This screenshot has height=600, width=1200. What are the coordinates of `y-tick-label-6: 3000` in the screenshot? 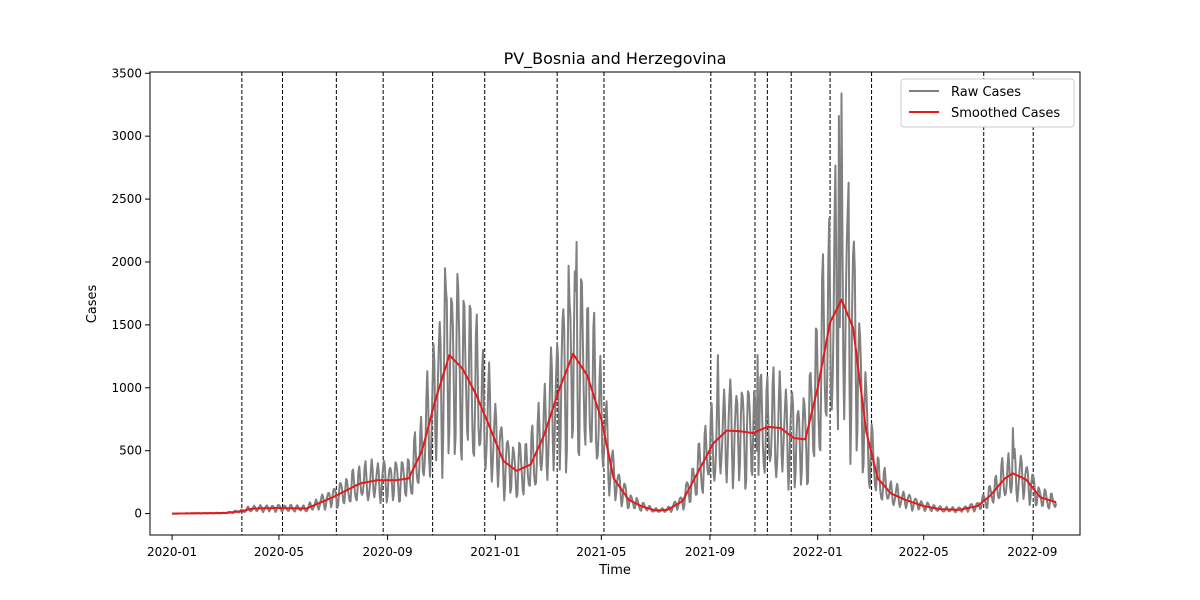 It's located at (126, 136).